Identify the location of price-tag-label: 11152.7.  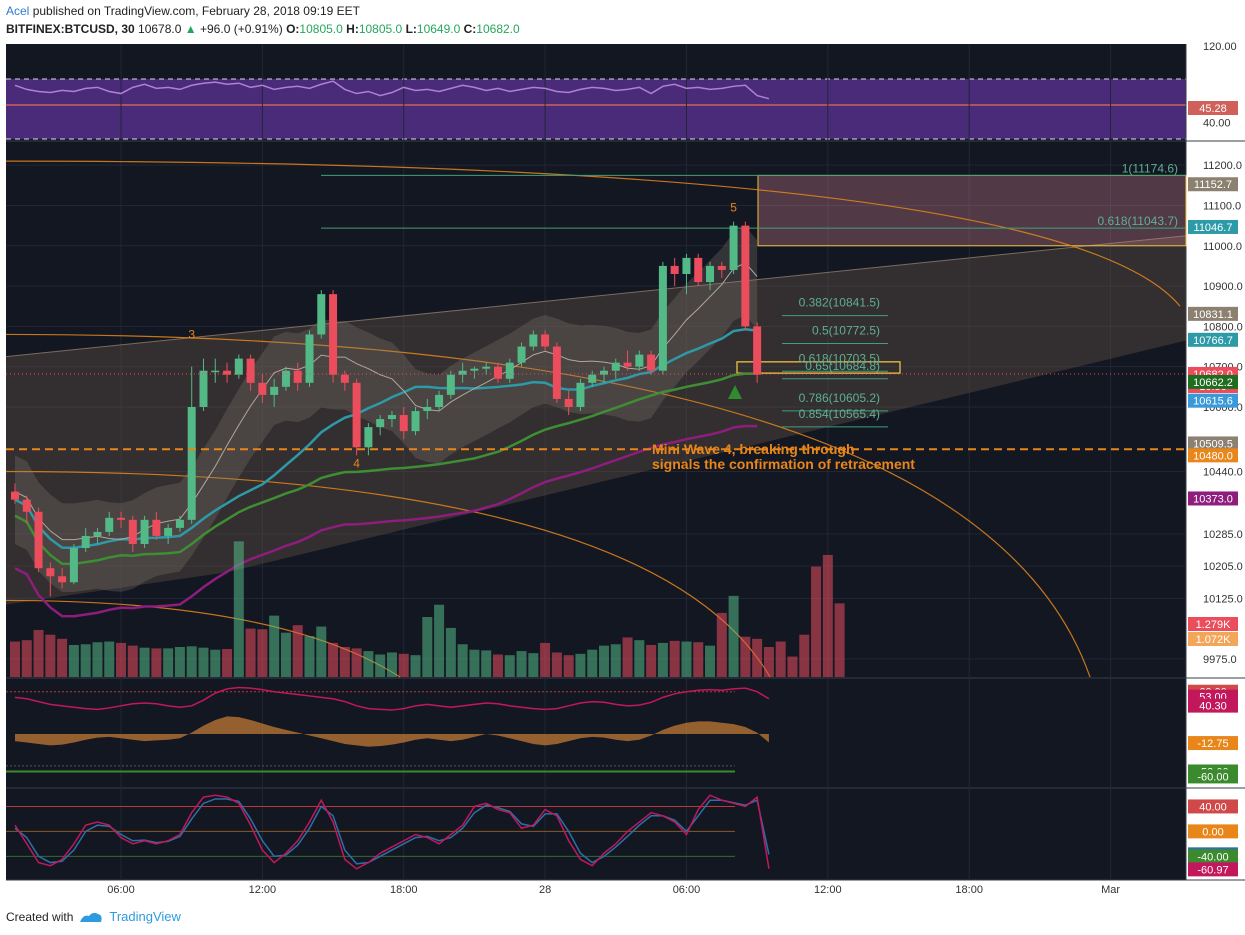
(1213, 185).